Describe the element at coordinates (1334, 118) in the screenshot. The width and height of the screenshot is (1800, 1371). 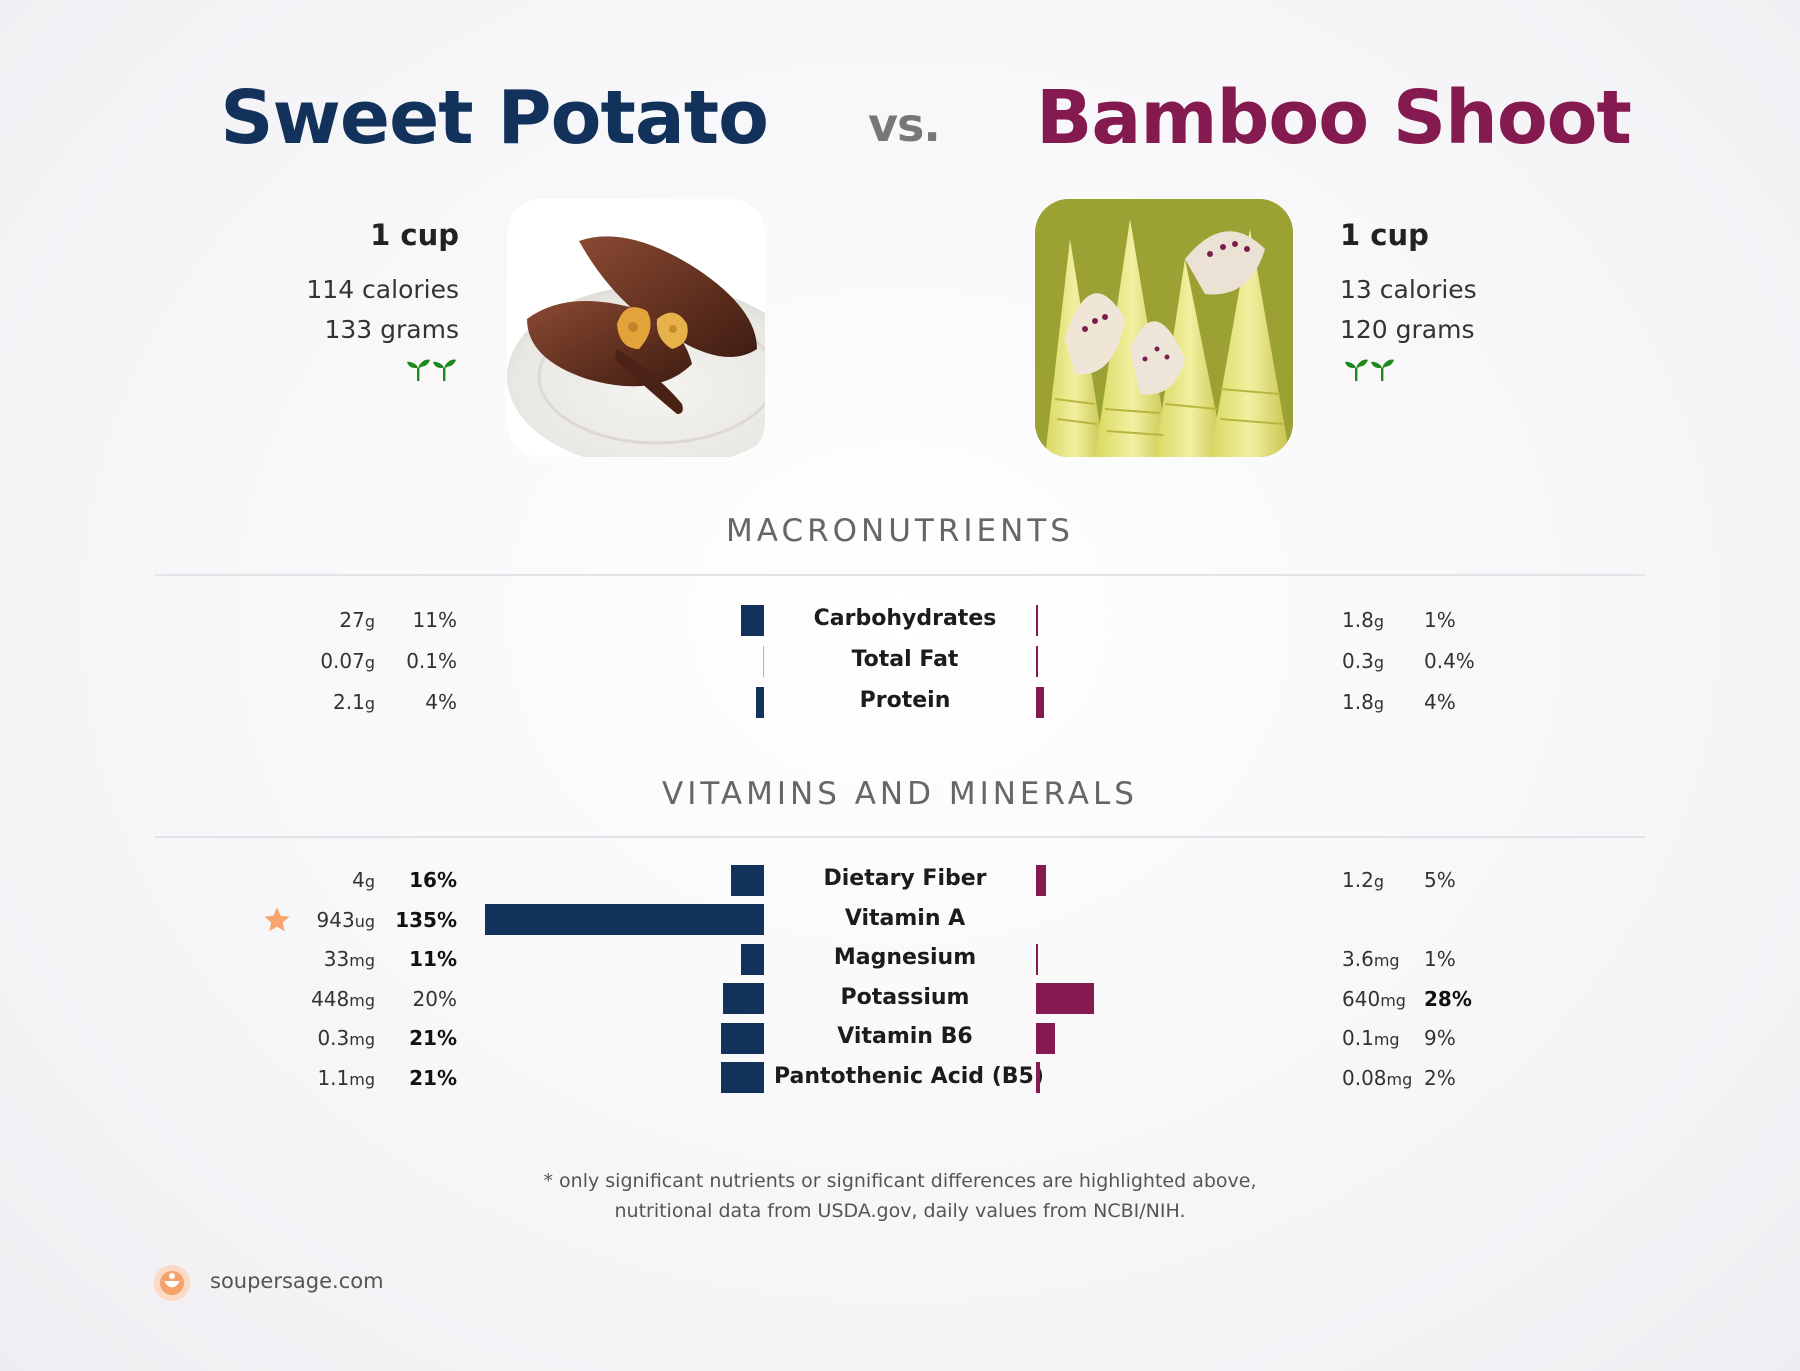
I see `right-food-title: Bamboo Shoot` at that location.